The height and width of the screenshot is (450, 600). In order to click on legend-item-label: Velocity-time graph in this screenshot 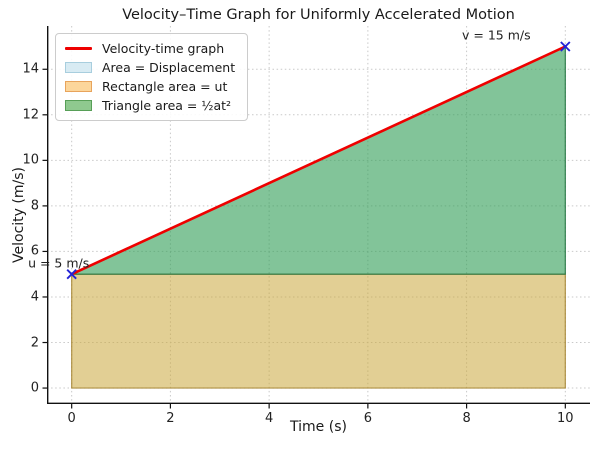, I will do `click(163, 48)`.